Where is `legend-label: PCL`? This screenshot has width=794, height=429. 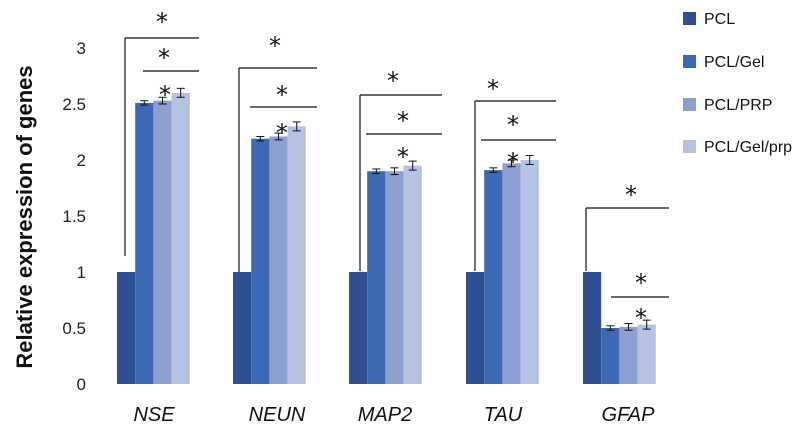
legend-label: PCL is located at coordinates (719, 19).